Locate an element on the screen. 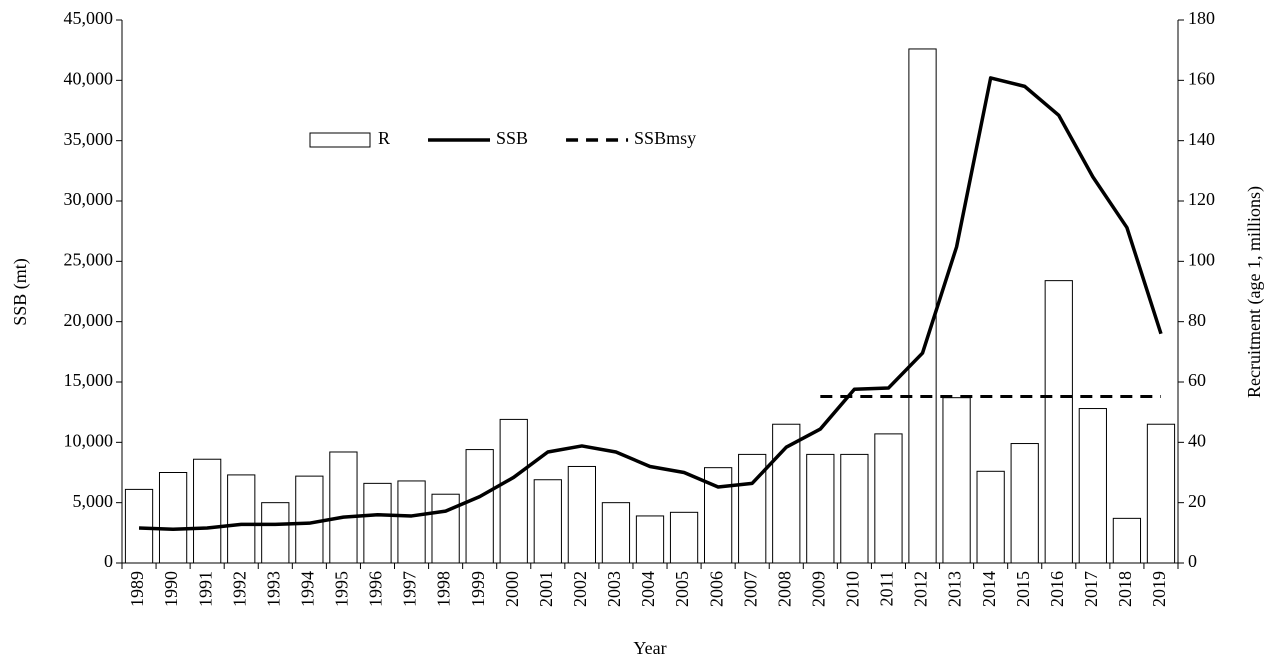  y-axis-title: SSB (mt) is located at coordinates (20, 292).